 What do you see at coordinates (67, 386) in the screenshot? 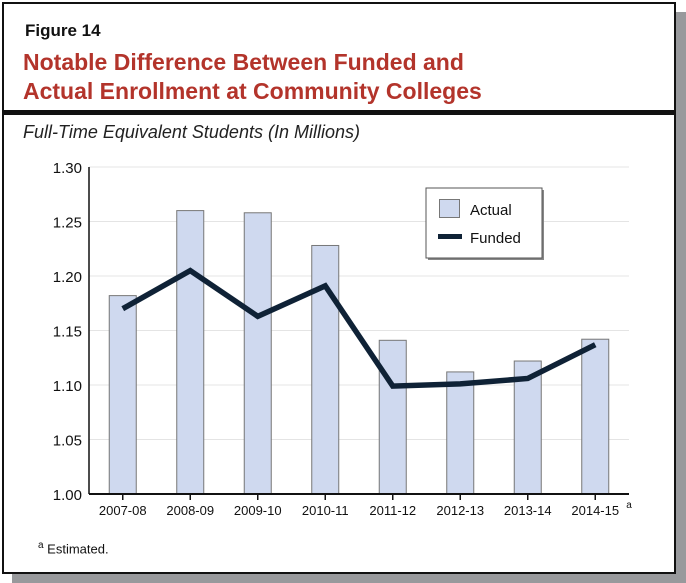
I see `y-tick-label: 1.10` at bounding box center [67, 386].